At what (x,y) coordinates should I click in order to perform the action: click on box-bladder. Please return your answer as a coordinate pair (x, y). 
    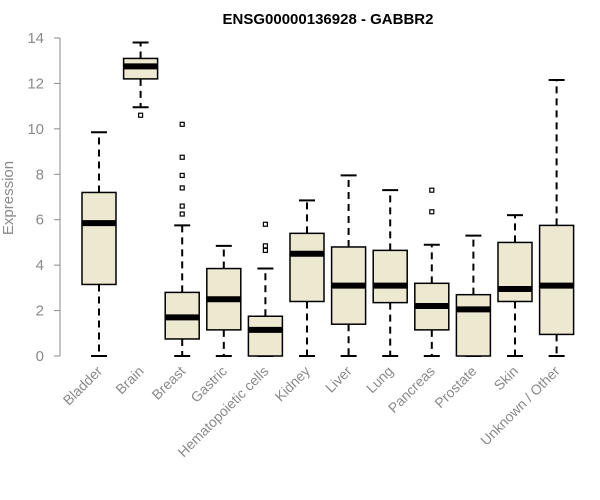
    Looking at the image, I should click on (99, 244).